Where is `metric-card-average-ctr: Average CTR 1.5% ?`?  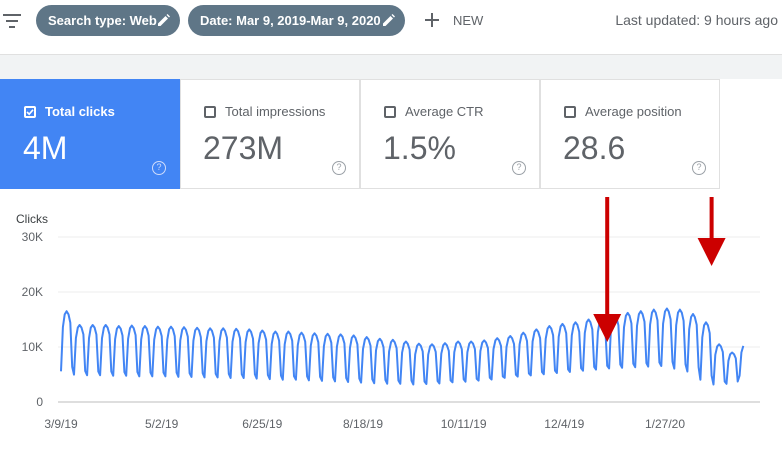
metric-card-average-ctr: Average CTR 1.5% ? is located at coordinates (450, 134).